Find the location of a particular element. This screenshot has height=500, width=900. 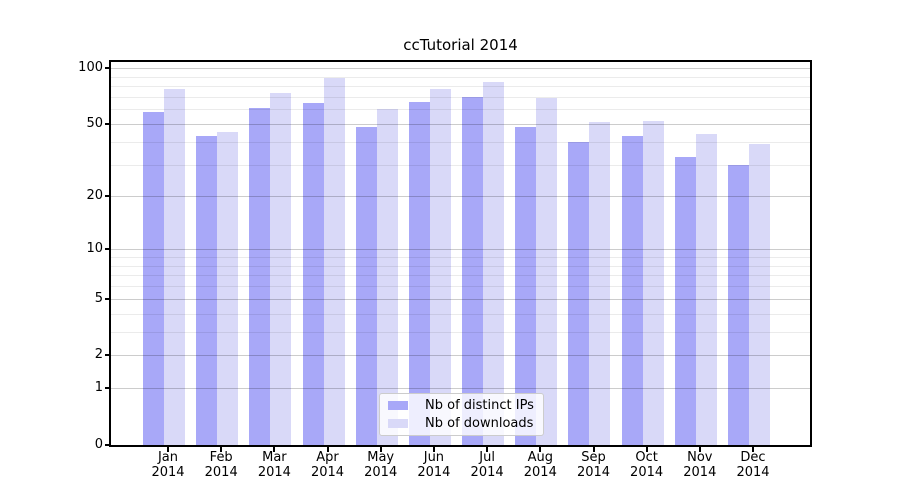

y-tick-label: 20 is located at coordinates (94, 196).